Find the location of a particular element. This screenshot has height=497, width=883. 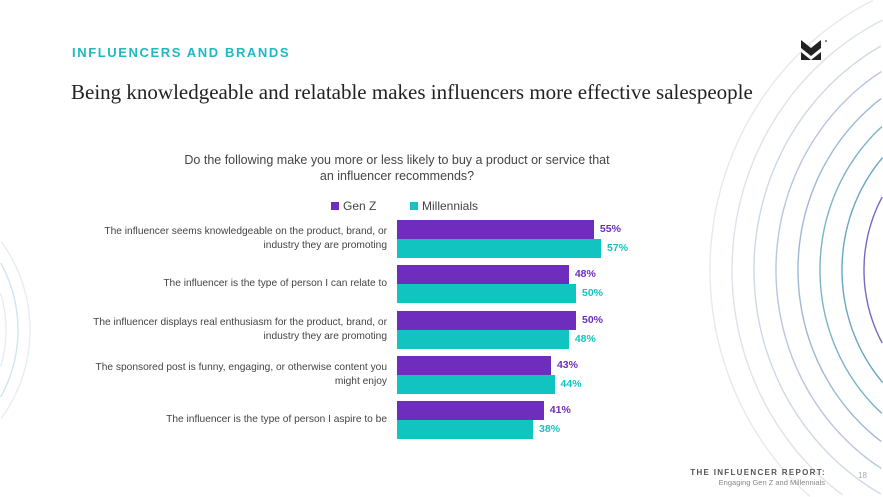

data-label: 55% is located at coordinates (610, 229).